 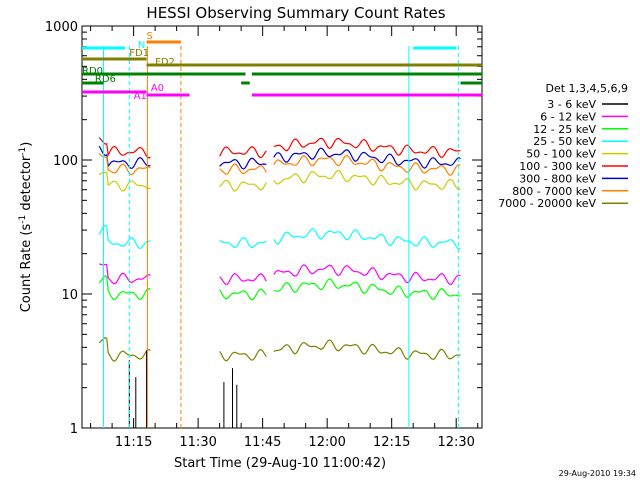 What do you see at coordinates (557, 166) in the screenshot?
I see `legend-label: 100 - 300 keV` at bounding box center [557, 166].